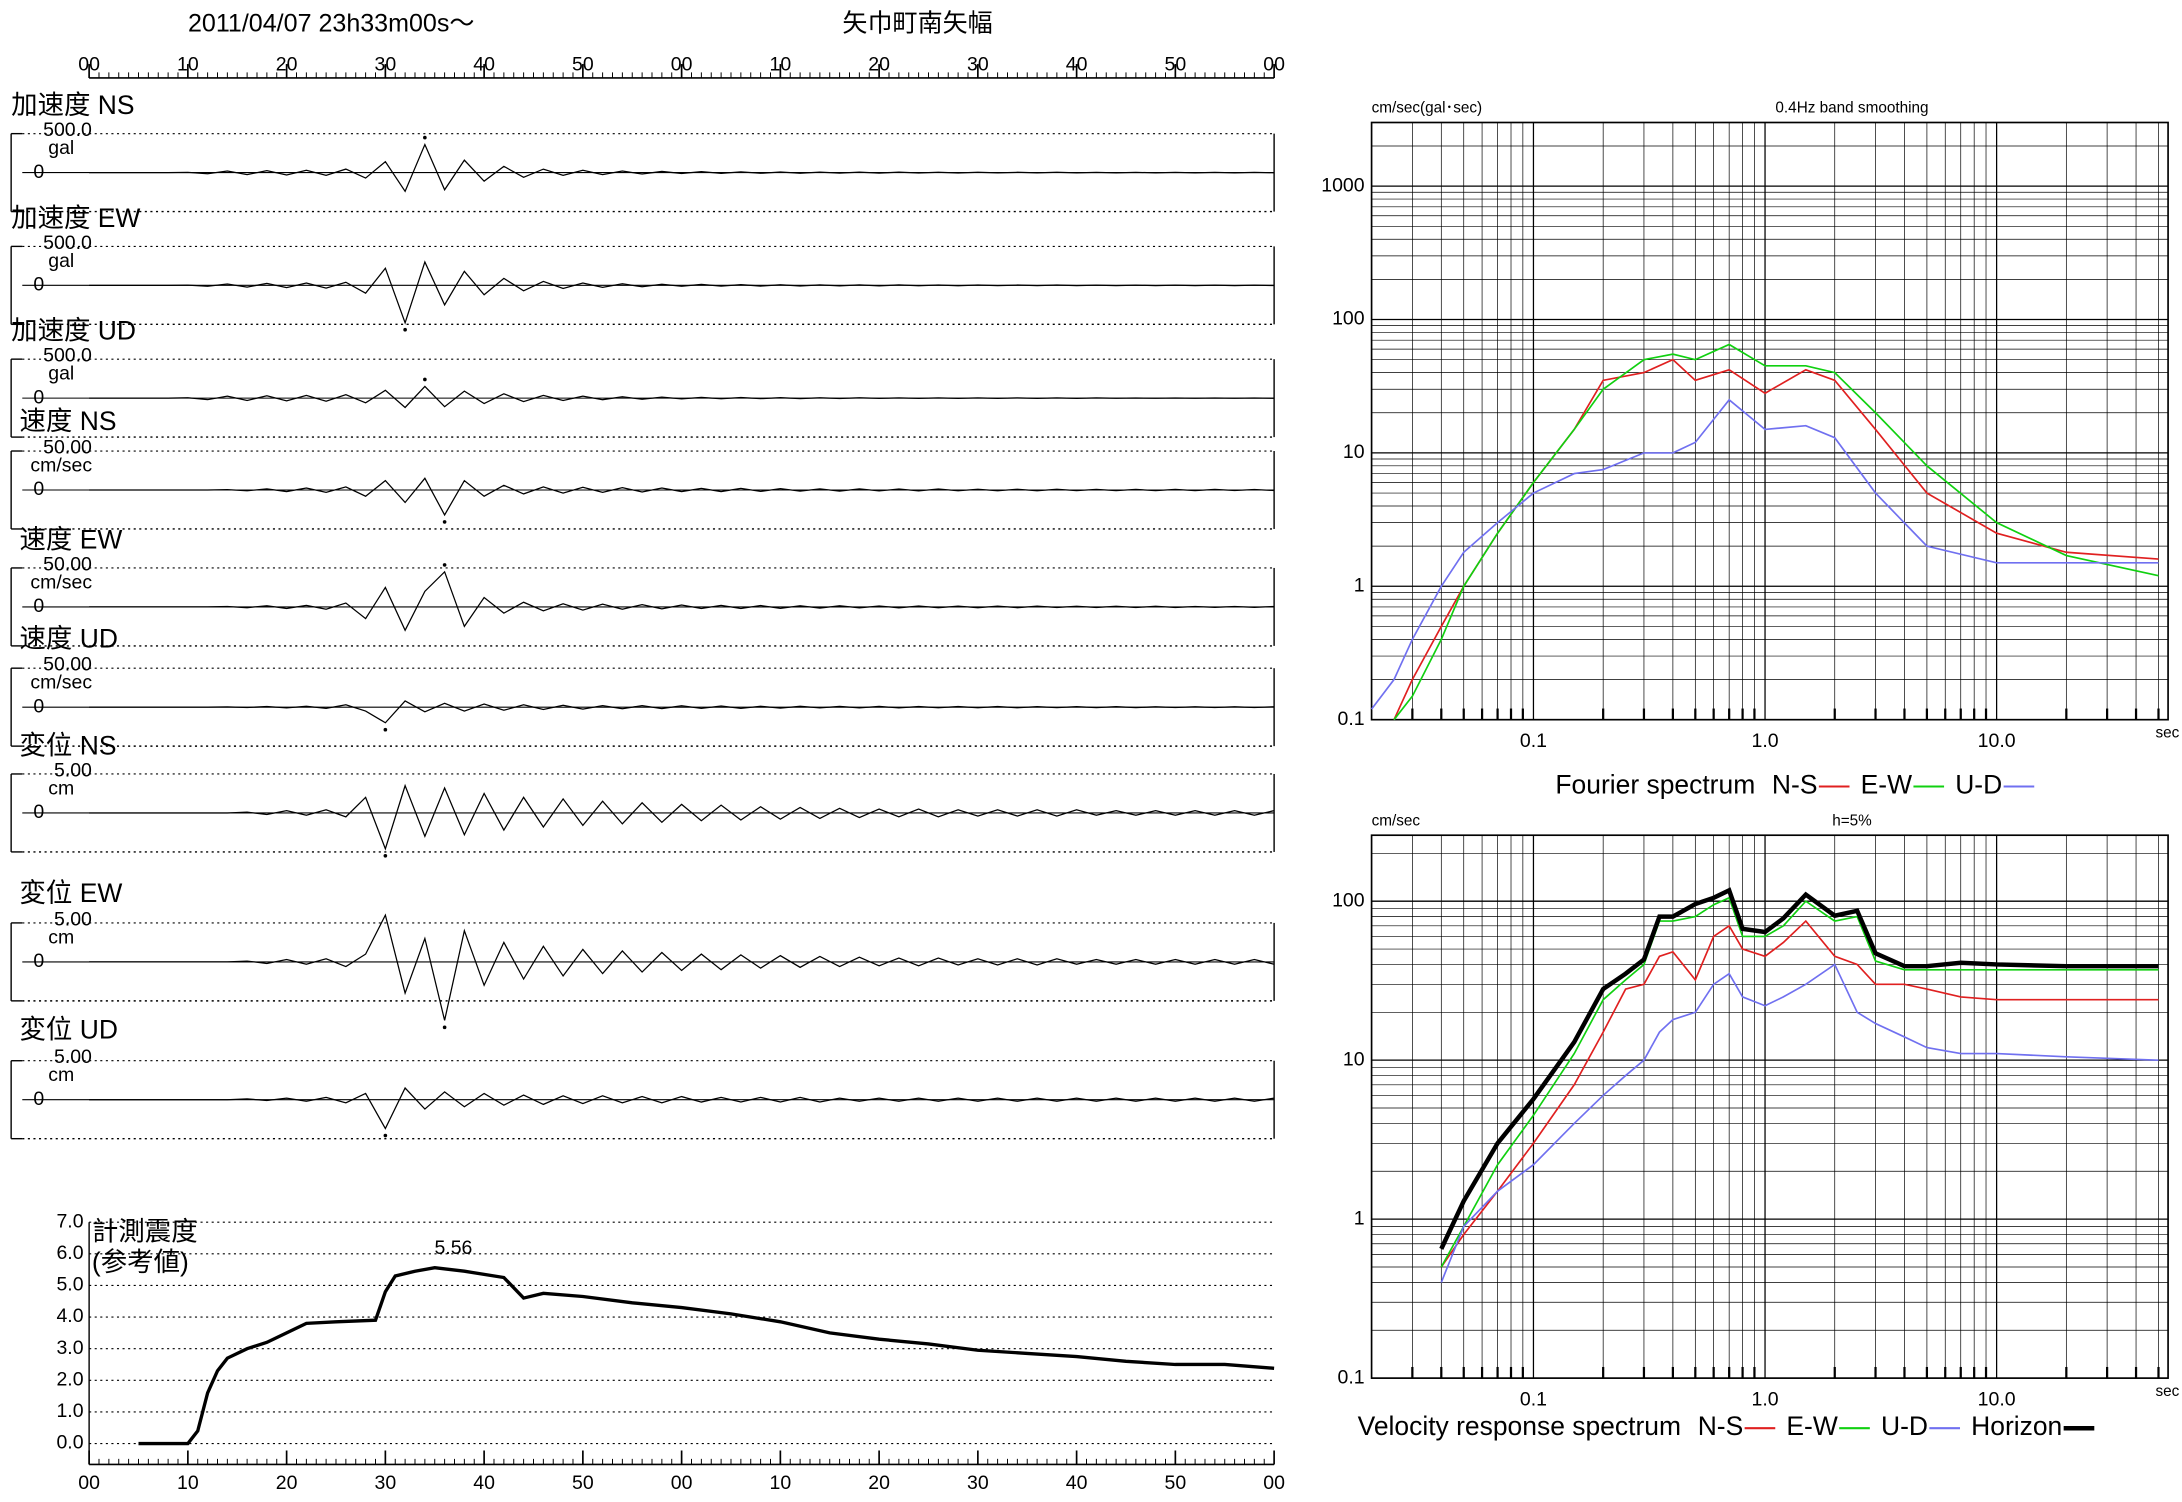  I want to click on chart-title: 計測震度, so click(145, 1231).